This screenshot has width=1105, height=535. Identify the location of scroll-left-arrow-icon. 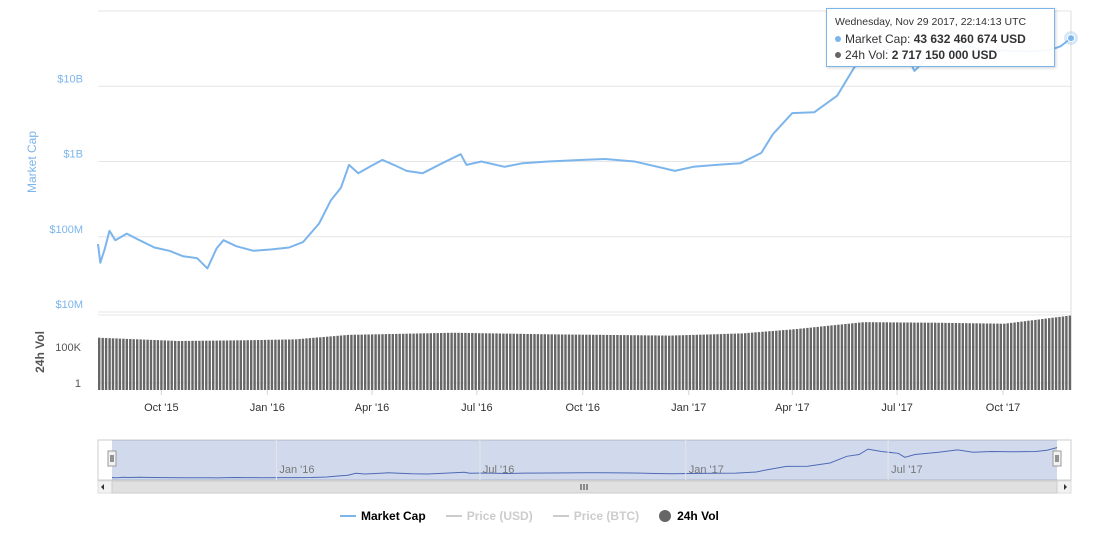
(102, 487).